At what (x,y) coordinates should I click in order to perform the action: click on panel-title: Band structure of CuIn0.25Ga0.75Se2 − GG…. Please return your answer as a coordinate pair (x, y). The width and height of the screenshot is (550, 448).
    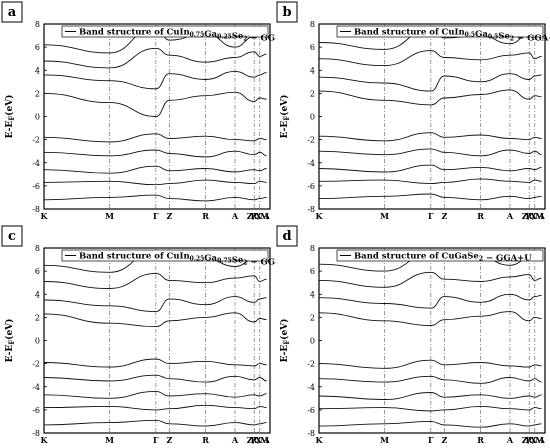
    Looking at the image, I should click on (177, 260).